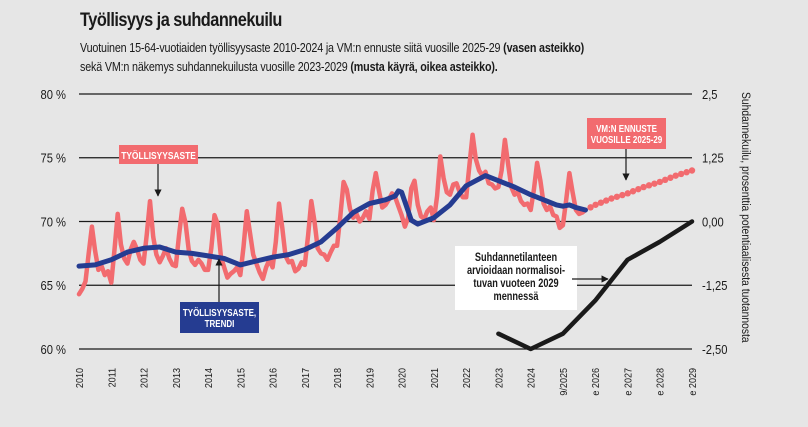 The width and height of the screenshot is (808, 427). Describe the element at coordinates (516, 258) in the screenshot. I see `note-suhdanne-text: Suhdannetilanteen` at that location.